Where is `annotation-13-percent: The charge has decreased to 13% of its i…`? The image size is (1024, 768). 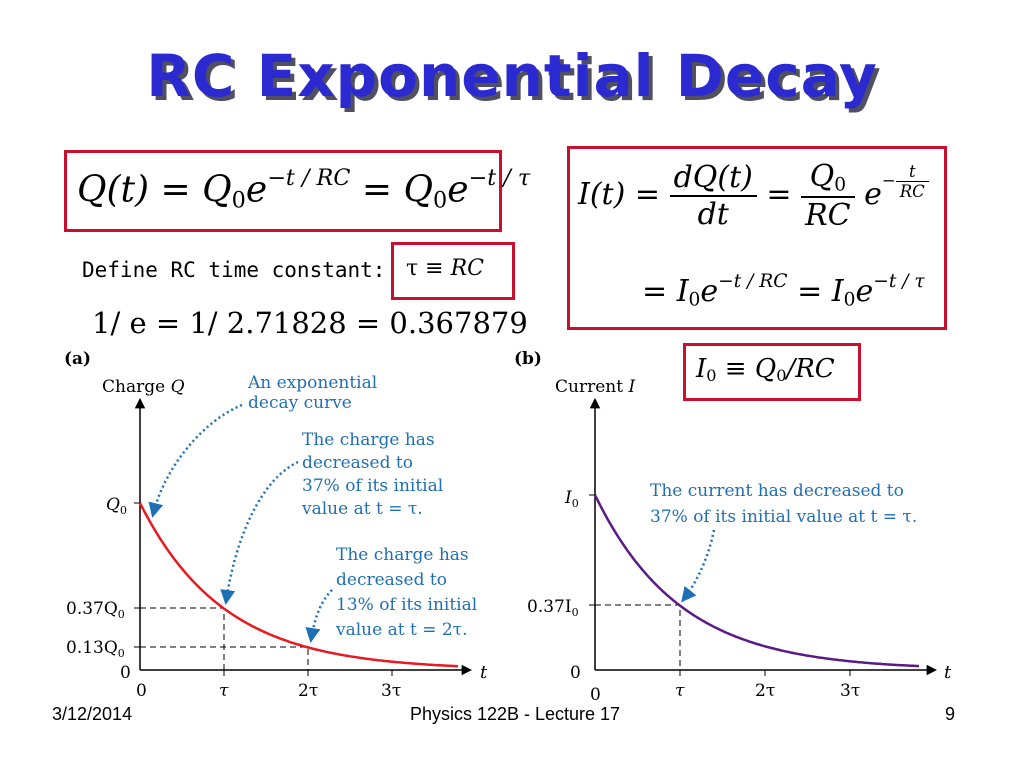 annotation-13-percent: The charge has decreased to 13% of its i… is located at coordinates (409, 592).